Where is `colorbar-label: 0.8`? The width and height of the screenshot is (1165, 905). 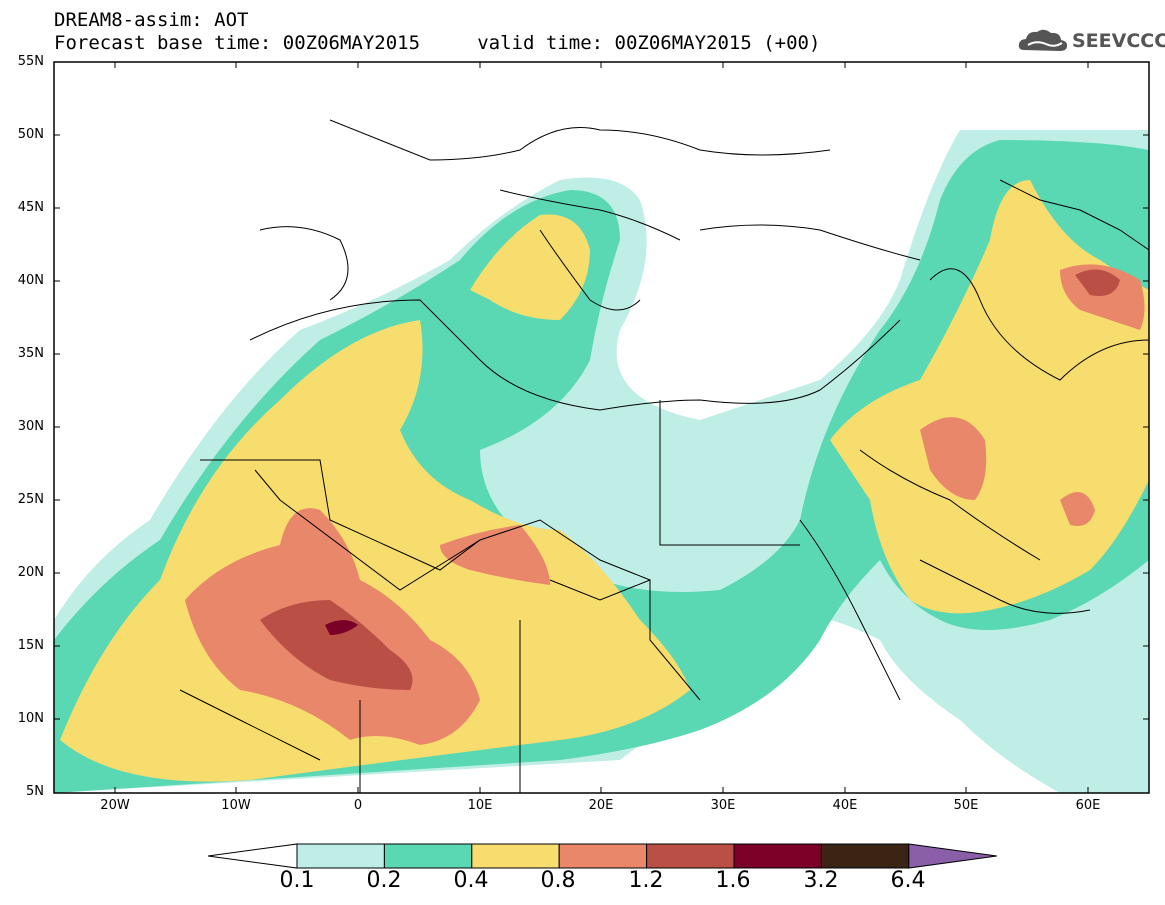
colorbar-label: 0.8 is located at coordinates (558, 880).